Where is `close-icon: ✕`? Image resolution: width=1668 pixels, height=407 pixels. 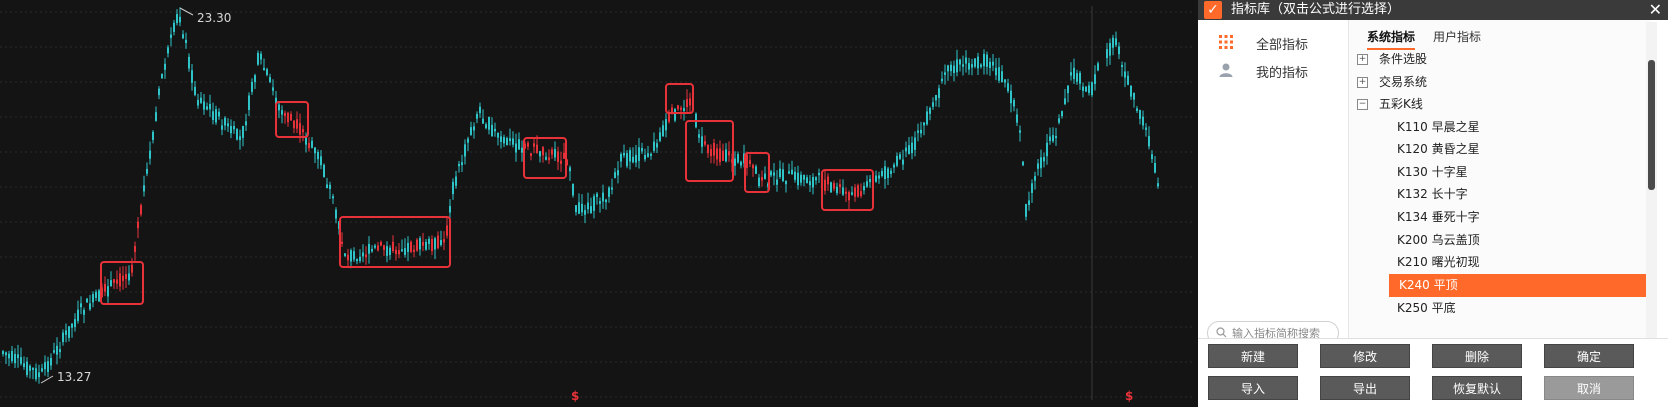 close-icon: ✕ is located at coordinates (1655, 9).